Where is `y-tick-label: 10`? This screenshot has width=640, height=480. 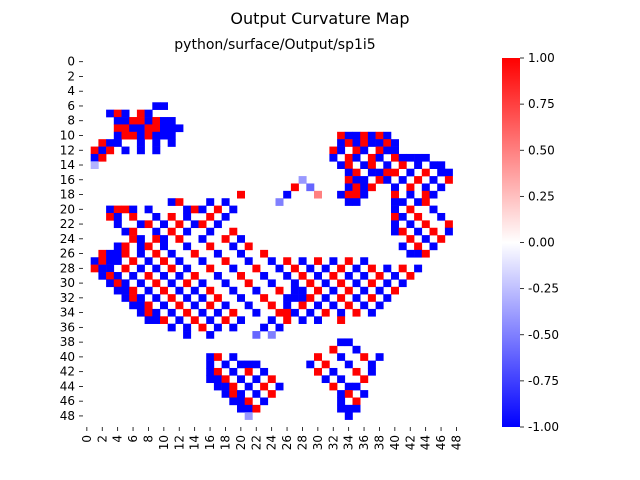 y-tick-label: 10 is located at coordinates (67, 135).